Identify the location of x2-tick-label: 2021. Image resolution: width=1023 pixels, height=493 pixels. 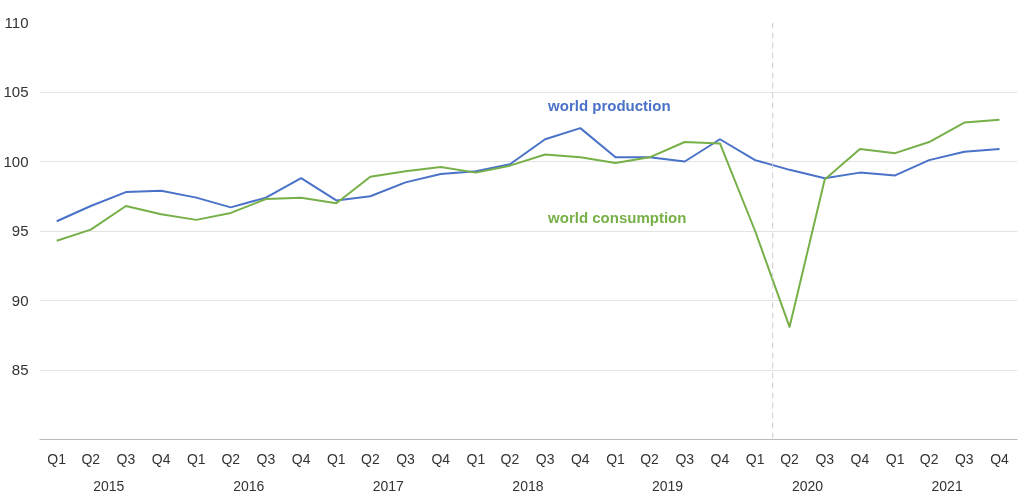
(947, 485).